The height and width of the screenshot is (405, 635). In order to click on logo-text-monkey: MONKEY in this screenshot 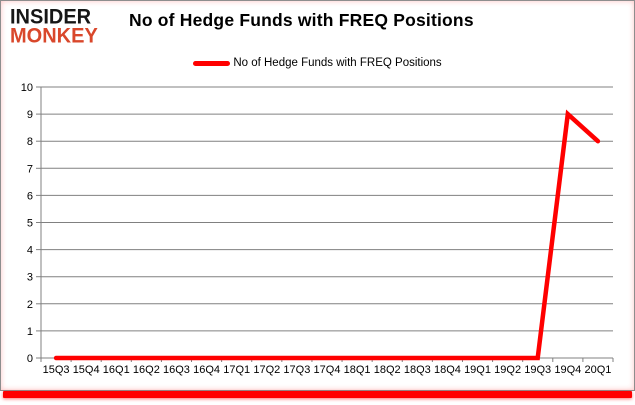, I will do `click(54, 36)`.